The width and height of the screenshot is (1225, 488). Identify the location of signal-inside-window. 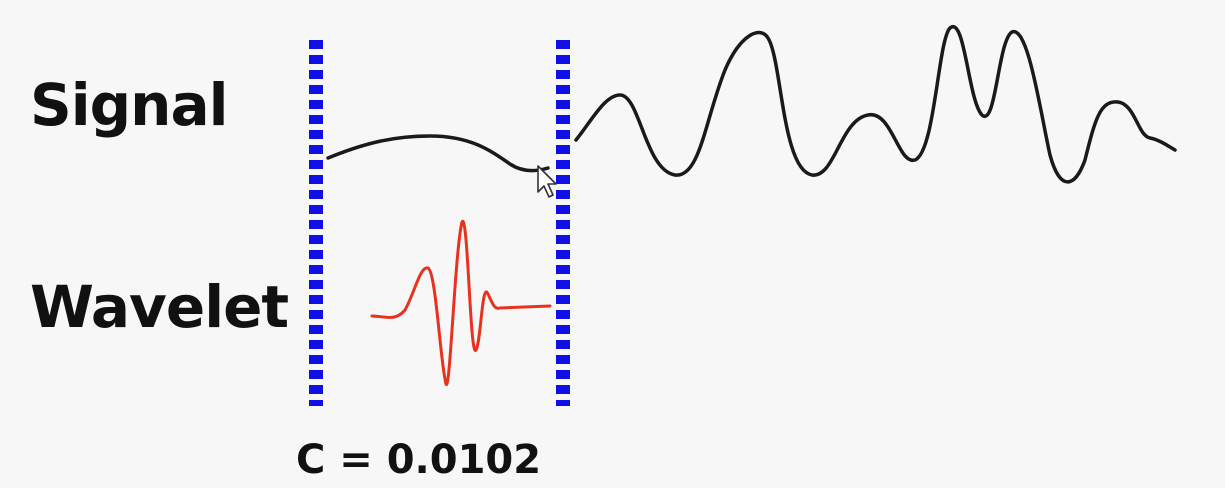
(438, 153).